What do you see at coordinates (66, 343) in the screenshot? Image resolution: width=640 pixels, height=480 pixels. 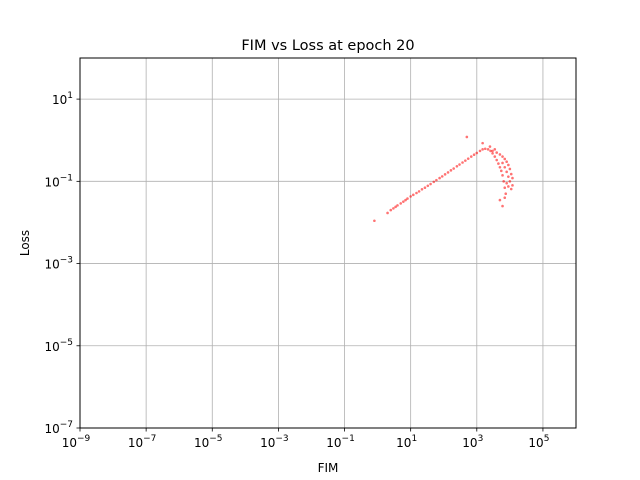 I see `y-tick-exponent: −5` at bounding box center [66, 343].